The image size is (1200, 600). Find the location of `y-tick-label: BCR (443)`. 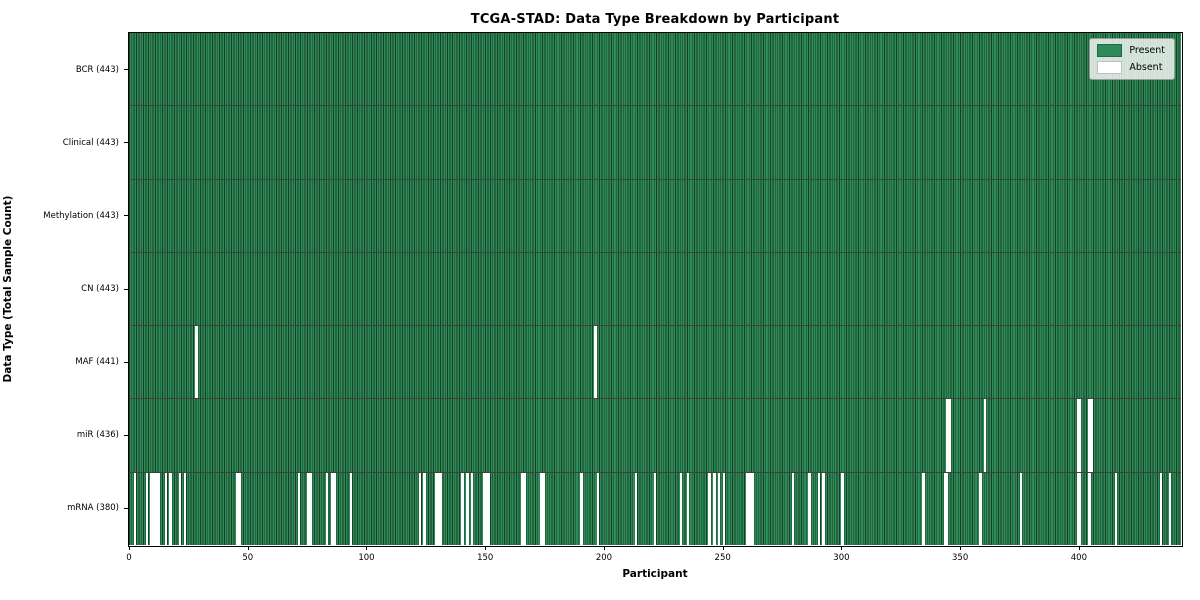

y-tick-label: BCR (443) is located at coordinates (97, 69).